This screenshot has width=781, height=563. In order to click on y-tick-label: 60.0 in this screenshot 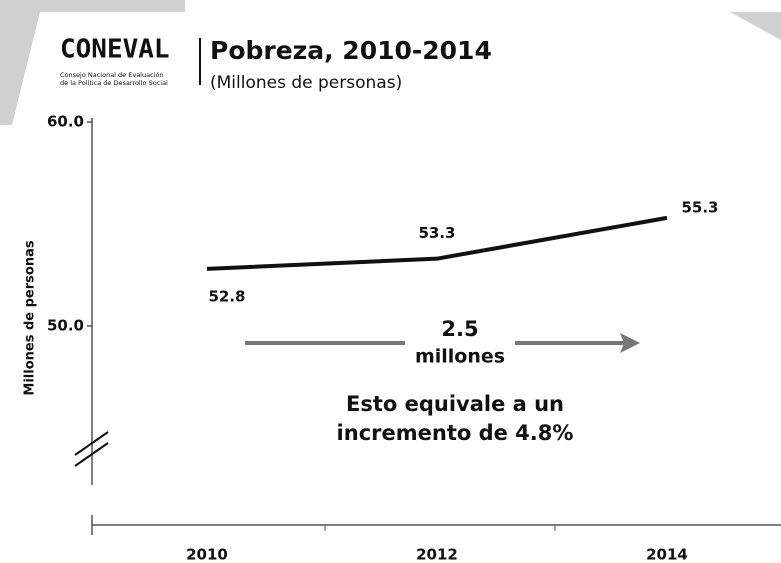, I will do `click(65, 122)`.